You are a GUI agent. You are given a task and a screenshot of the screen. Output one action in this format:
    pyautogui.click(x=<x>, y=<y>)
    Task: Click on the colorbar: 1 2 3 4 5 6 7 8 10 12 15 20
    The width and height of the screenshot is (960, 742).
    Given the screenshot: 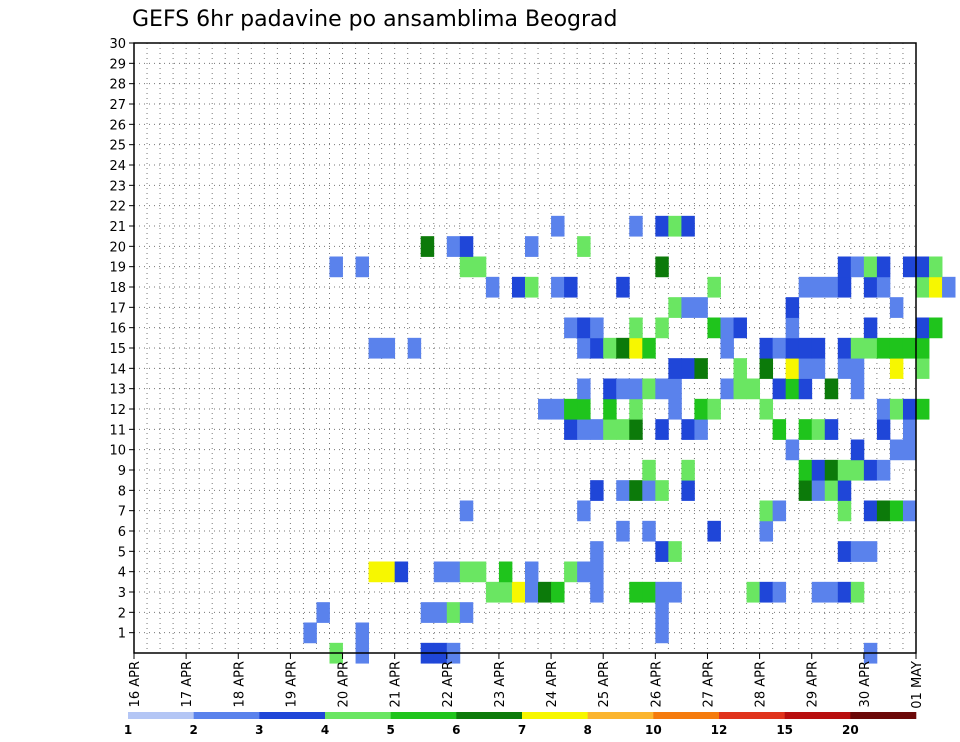 What is the action you would take?
    pyautogui.click(x=520, y=724)
    